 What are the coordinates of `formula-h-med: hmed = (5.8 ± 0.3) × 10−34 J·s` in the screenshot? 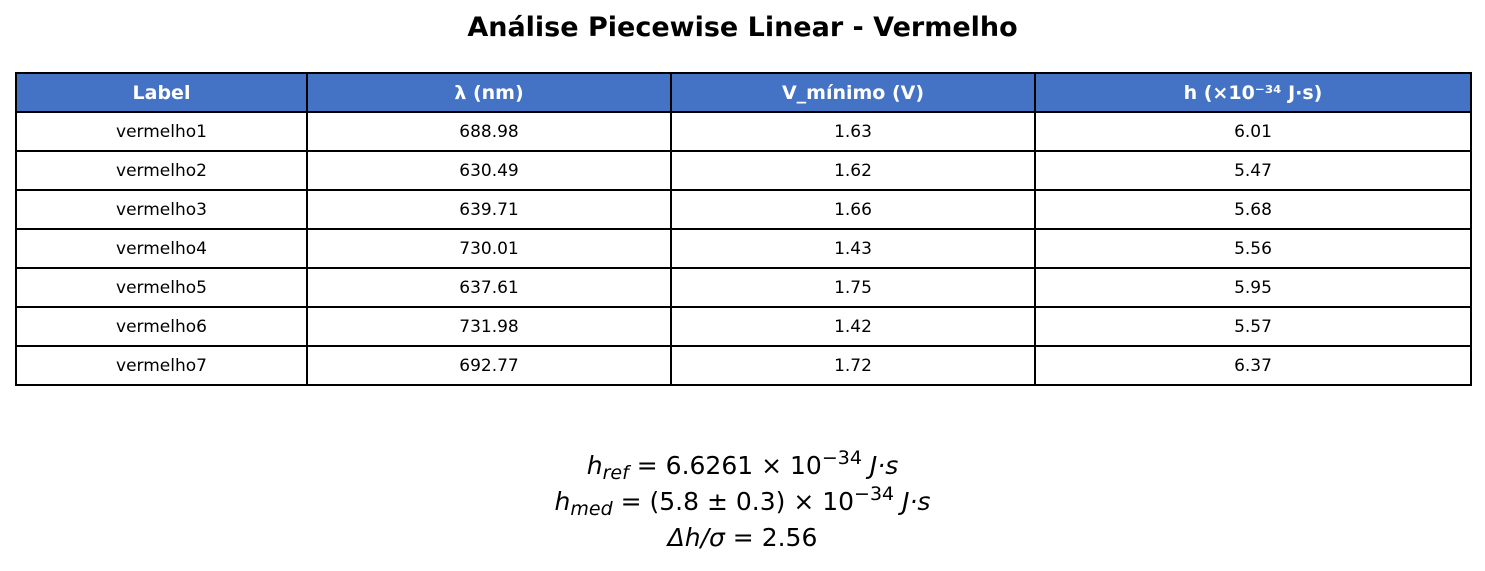 It's located at (742, 502).